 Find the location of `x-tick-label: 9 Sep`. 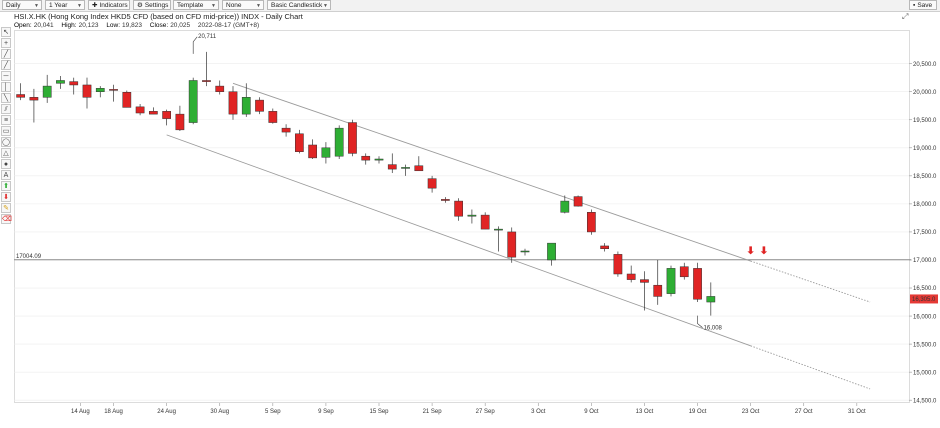

x-tick-label: 9 Sep is located at coordinates (326, 412).